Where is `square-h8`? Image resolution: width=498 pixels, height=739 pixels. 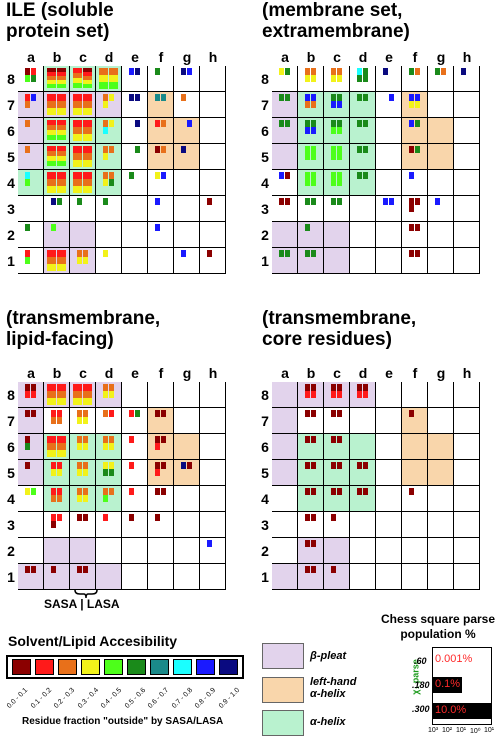 square-h8 is located at coordinates (467, 79).